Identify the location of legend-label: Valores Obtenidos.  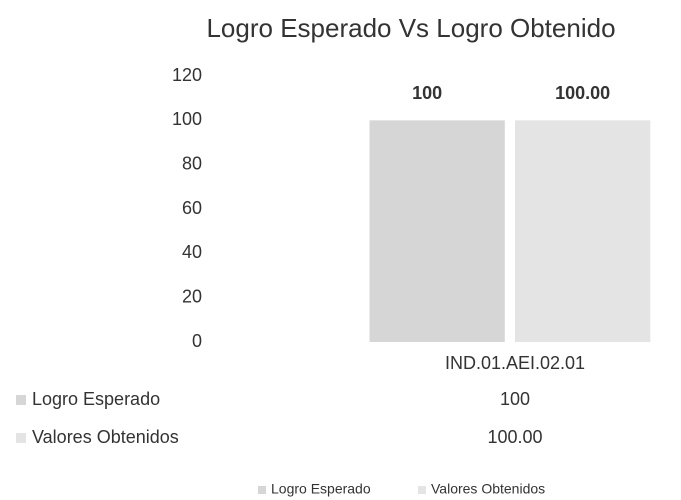
(488, 489).